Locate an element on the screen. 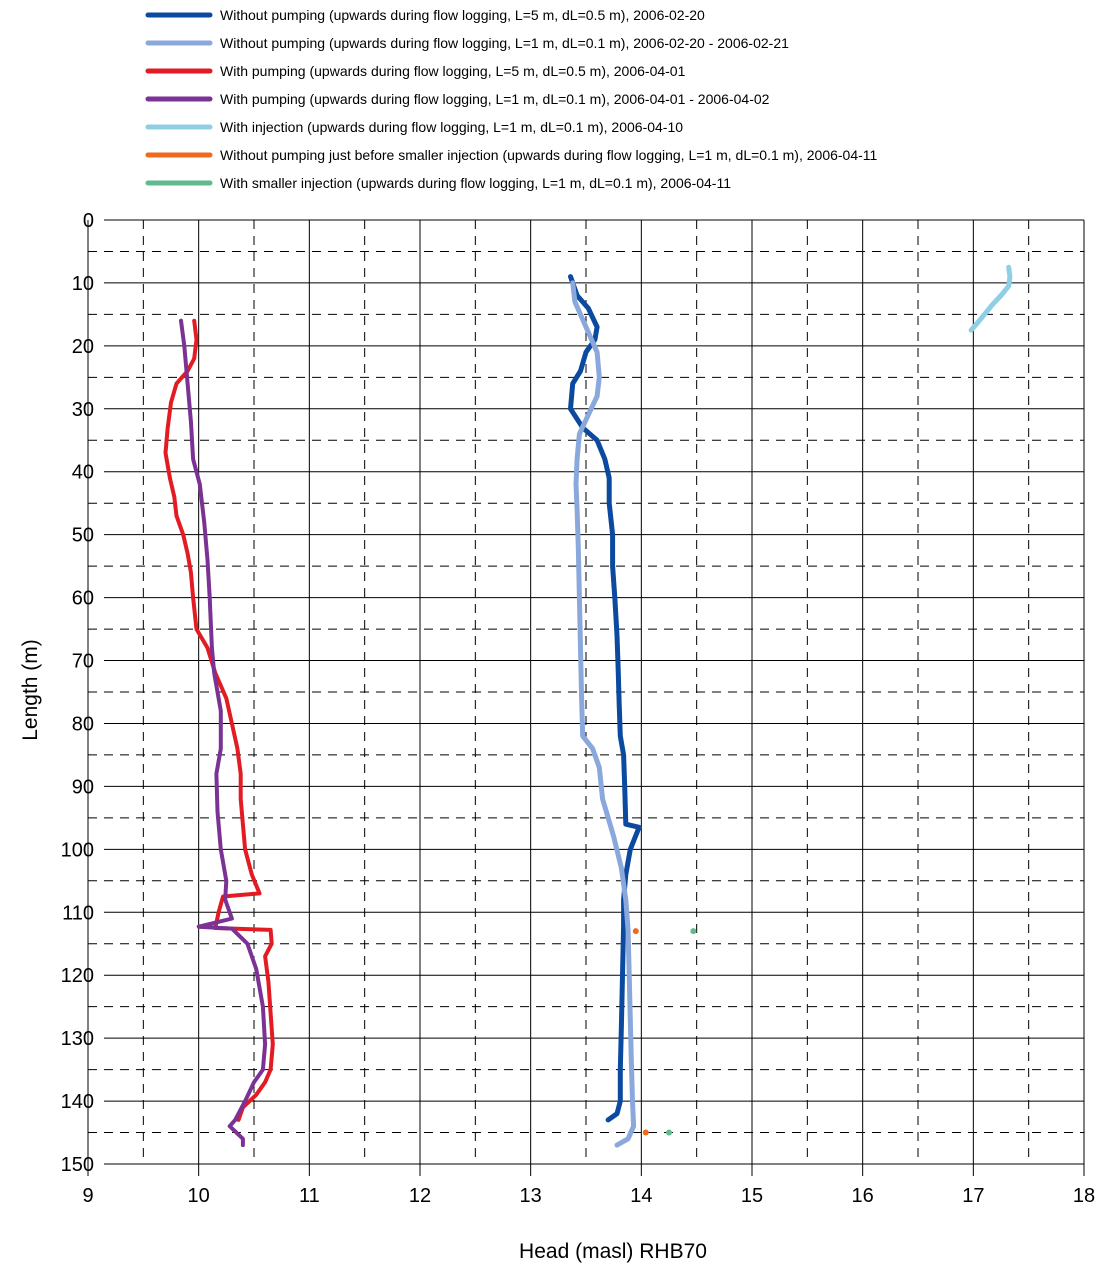 This screenshot has width=1107, height=1274. y-tick-label: 20 is located at coordinates (83, 347).